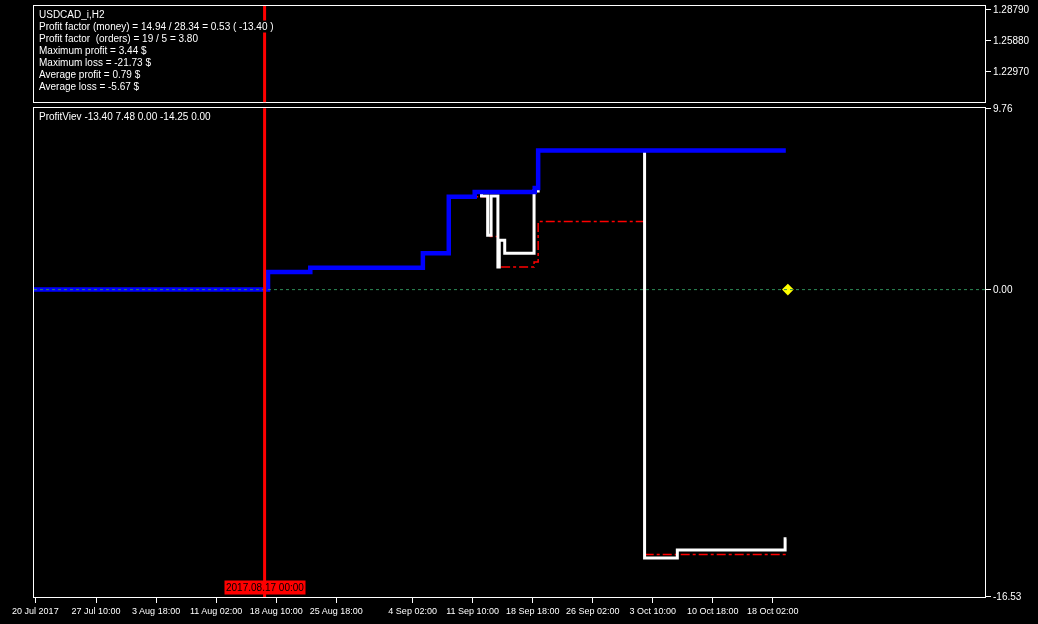 Image resolution: width=1038 pixels, height=624 pixels. I want to click on y-tick-label: 9.76, so click(1003, 108).